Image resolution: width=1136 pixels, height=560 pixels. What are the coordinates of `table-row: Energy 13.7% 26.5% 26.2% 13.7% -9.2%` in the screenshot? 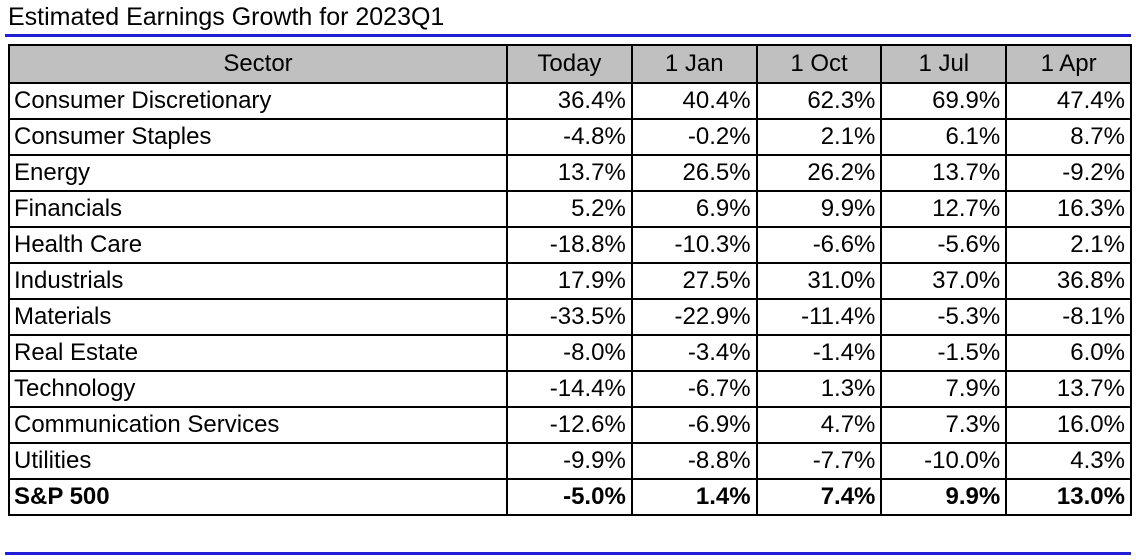 It's located at (570, 173).